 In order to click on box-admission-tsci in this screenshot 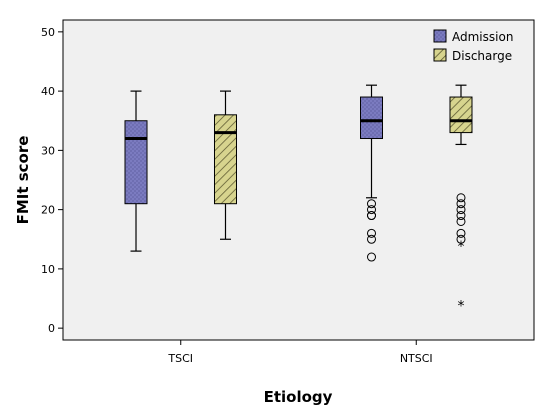, I will do `click(136, 171)`.